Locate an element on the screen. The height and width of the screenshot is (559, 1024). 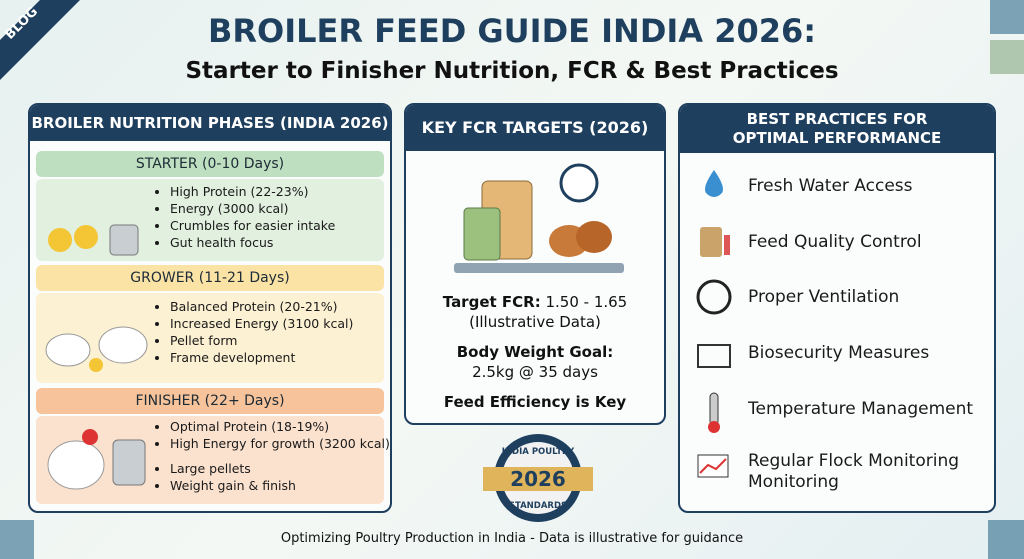
fcr-target: Target FCR: 1.50 - 1.65 is located at coordinates (535, 302).